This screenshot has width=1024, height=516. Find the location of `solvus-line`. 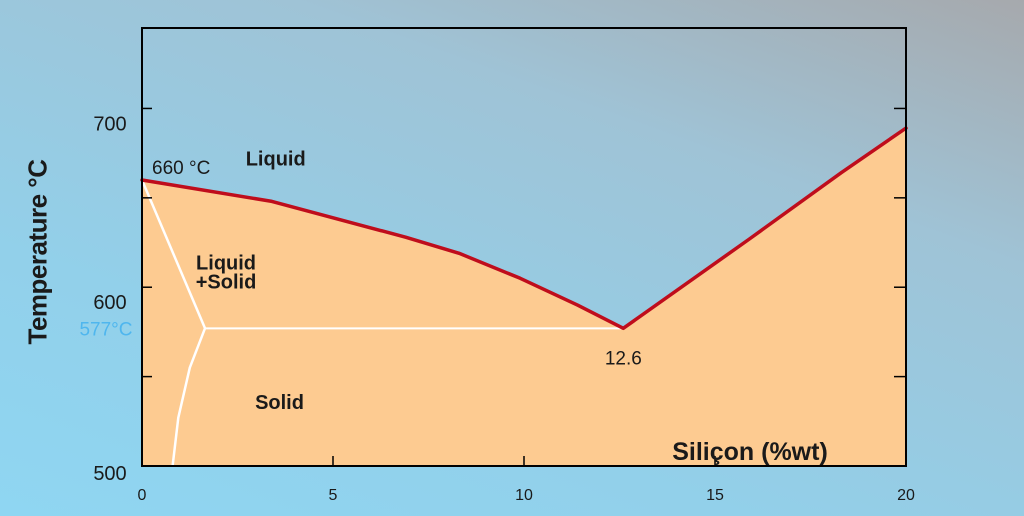

solvus-line is located at coordinates (173, 323).